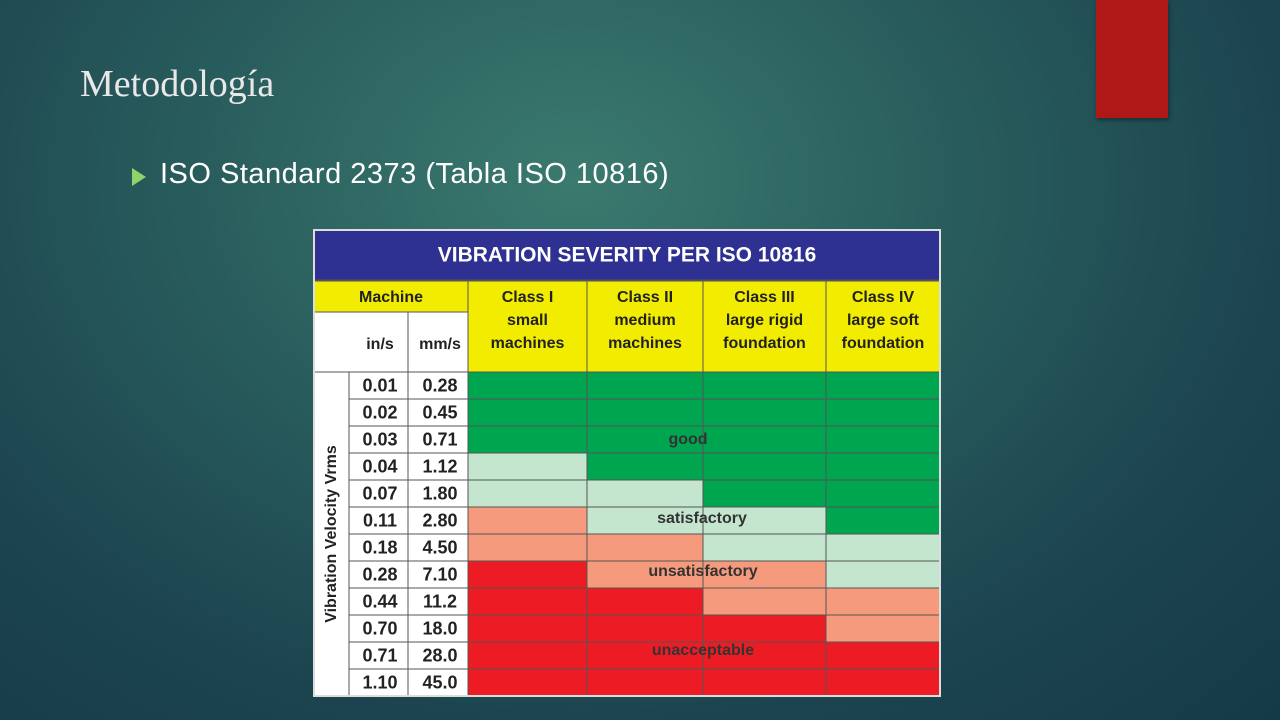 The width and height of the screenshot is (1280, 720). I want to click on axis-label: Vibration Velocity Vrms, so click(331, 534).